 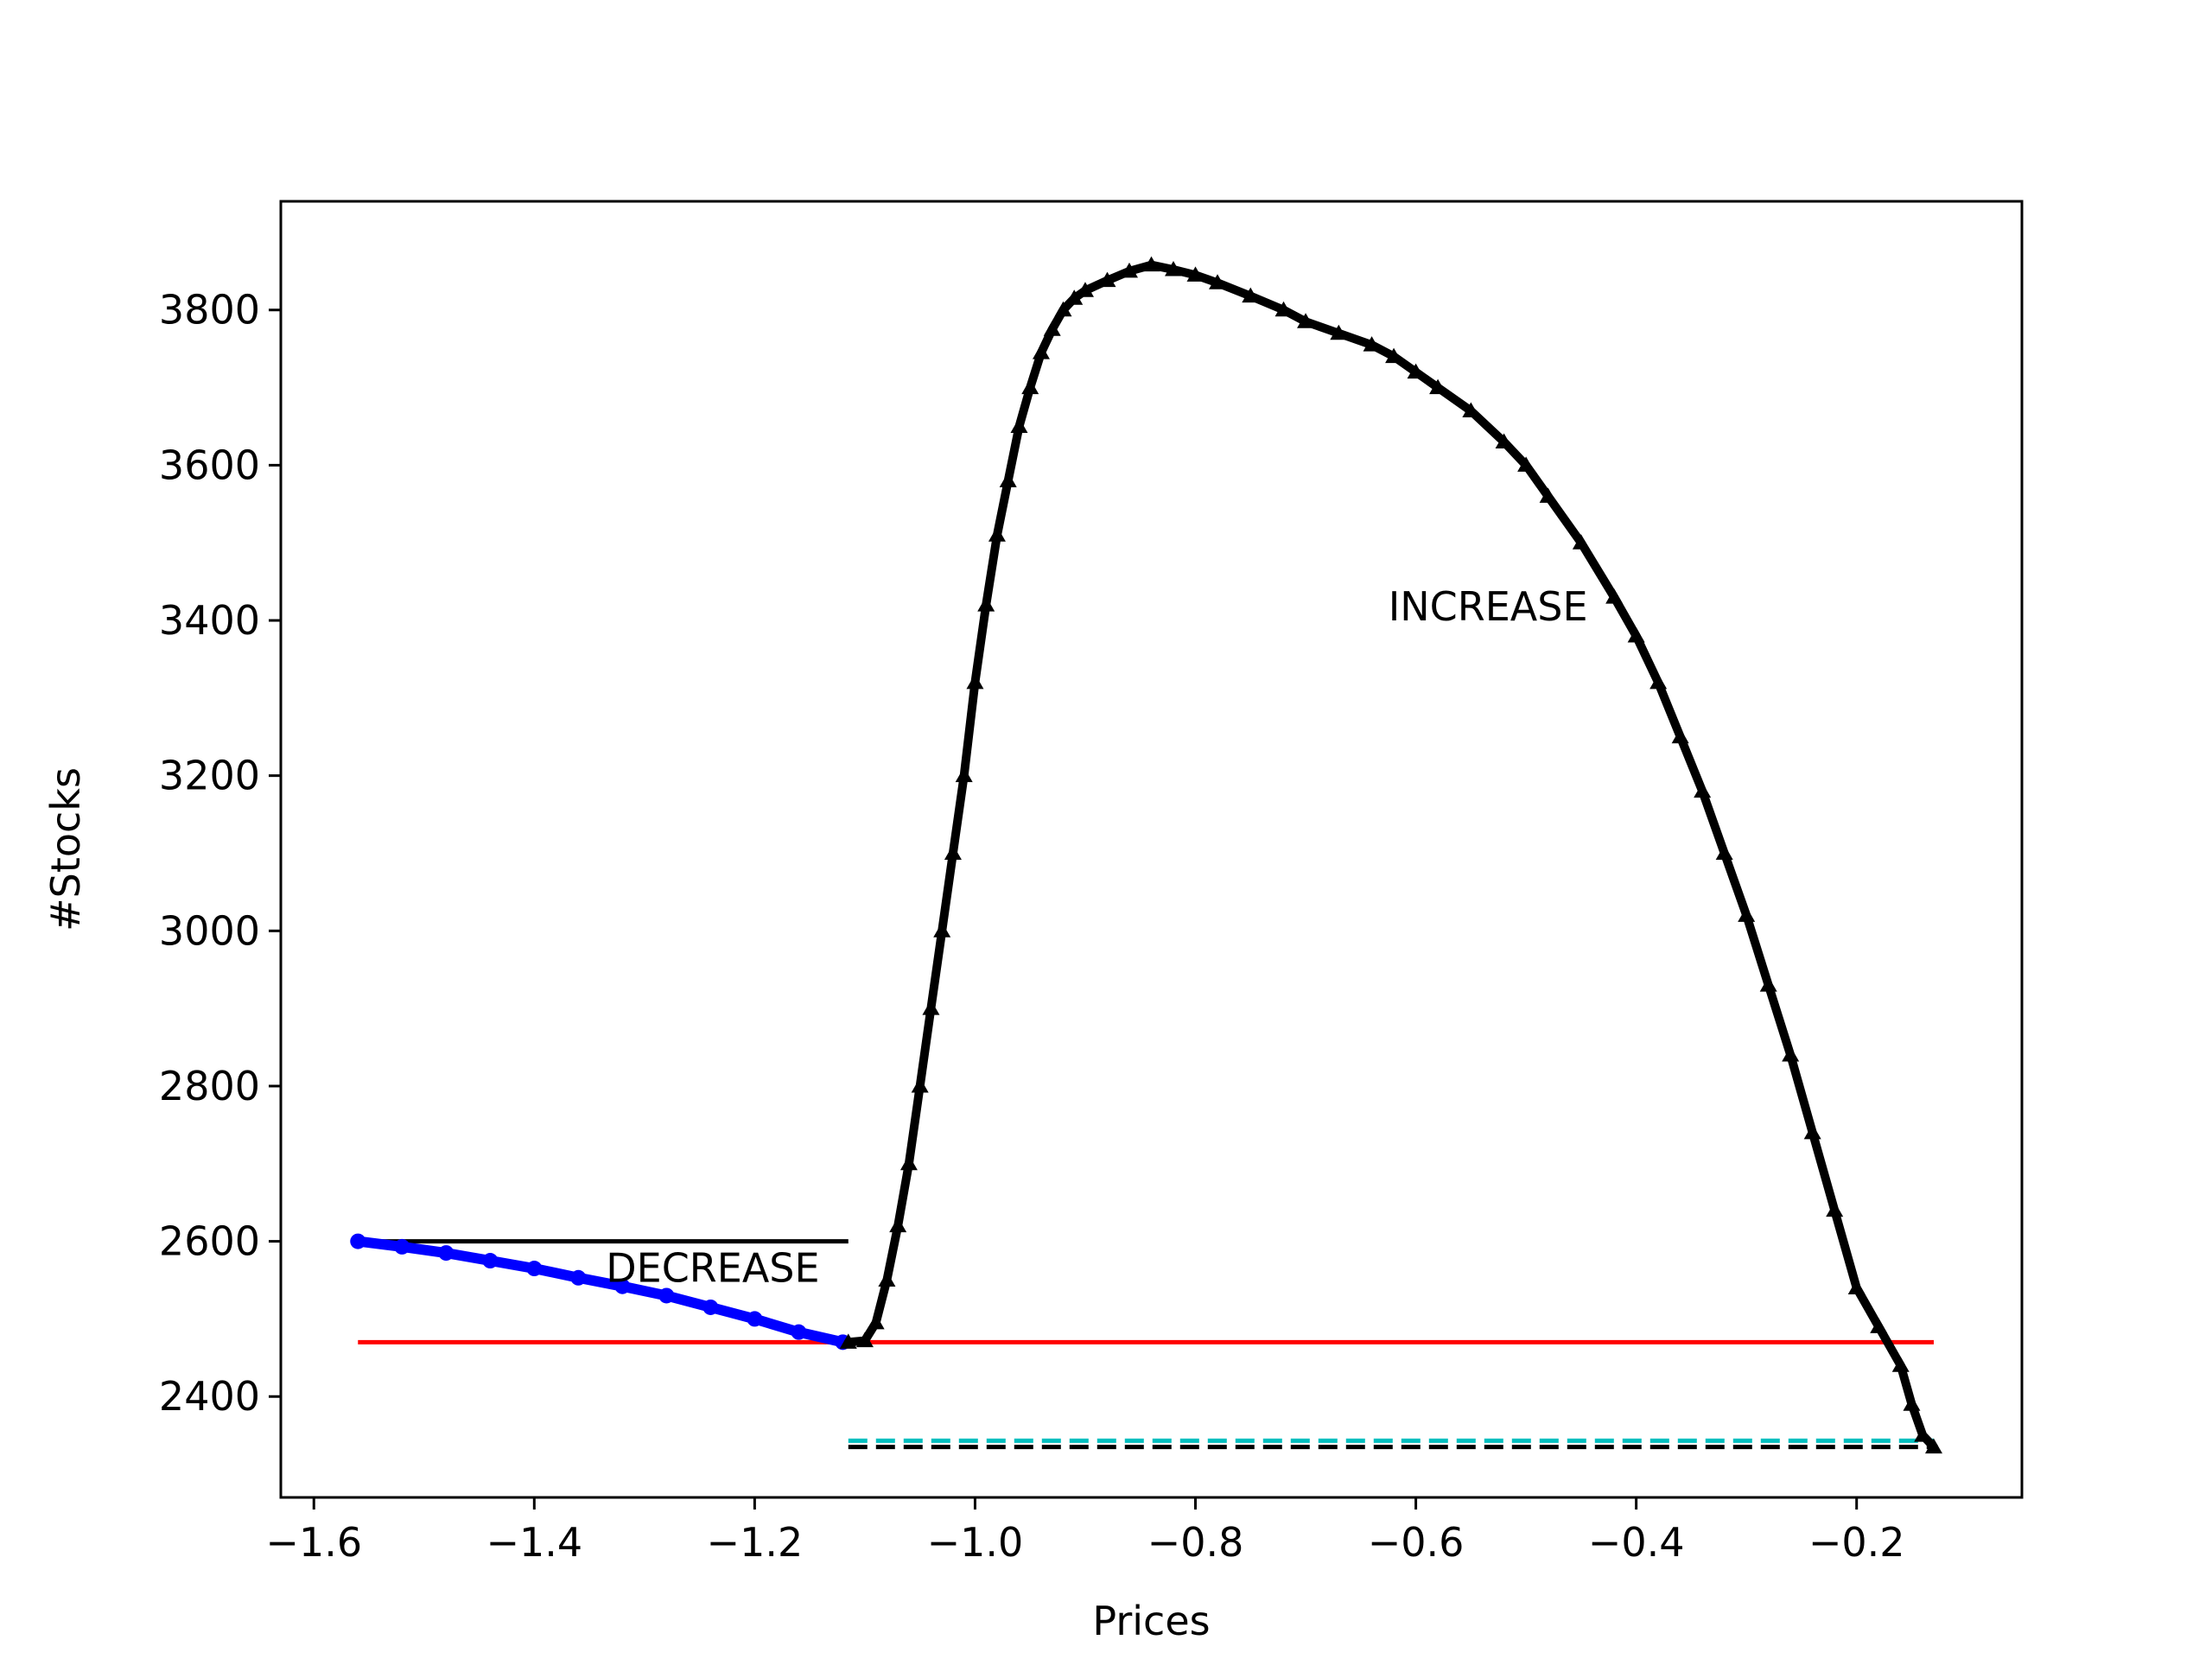 What do you see at coordinates (313, 1542) in the screenshot?
I see `x-tick-label: −1.6` at bounding box center [313, 1542].